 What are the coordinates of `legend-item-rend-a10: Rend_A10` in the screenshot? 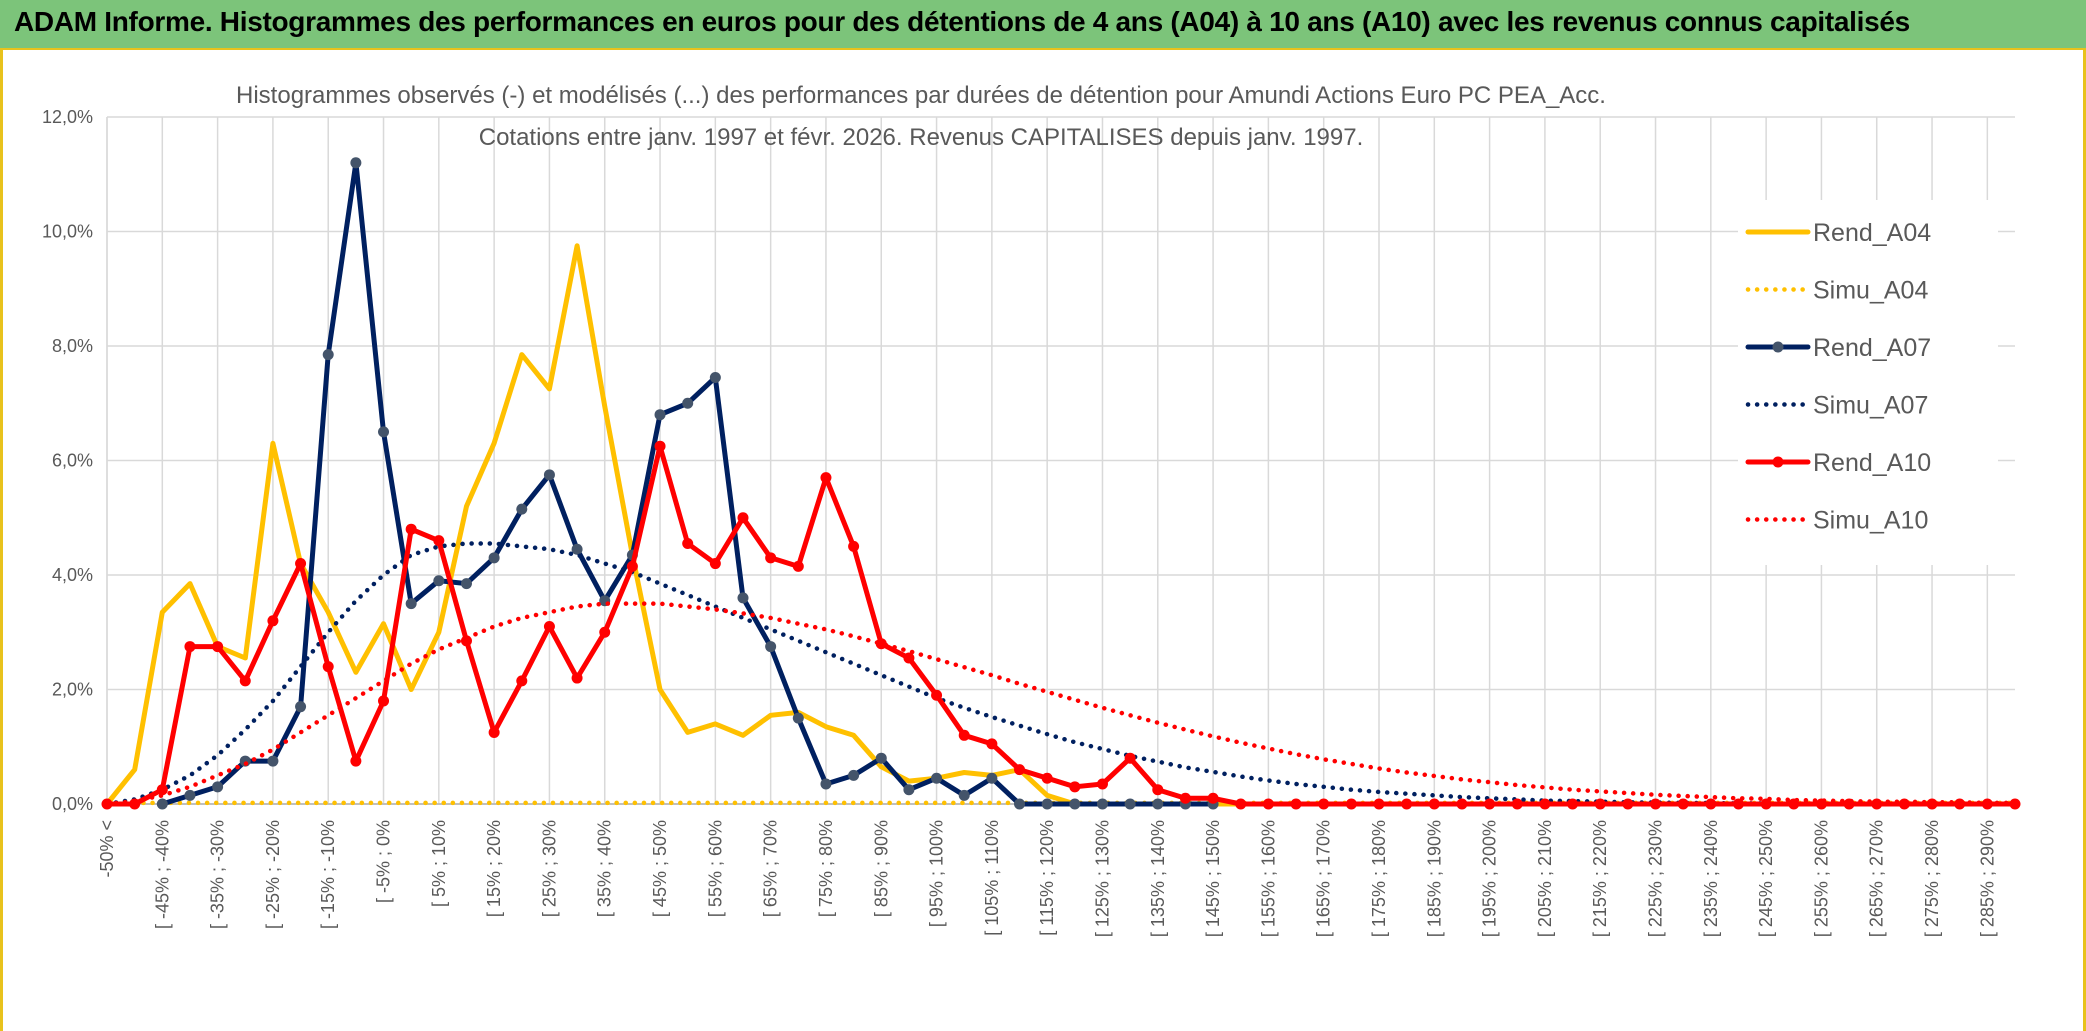 It's located at (1838, 463).